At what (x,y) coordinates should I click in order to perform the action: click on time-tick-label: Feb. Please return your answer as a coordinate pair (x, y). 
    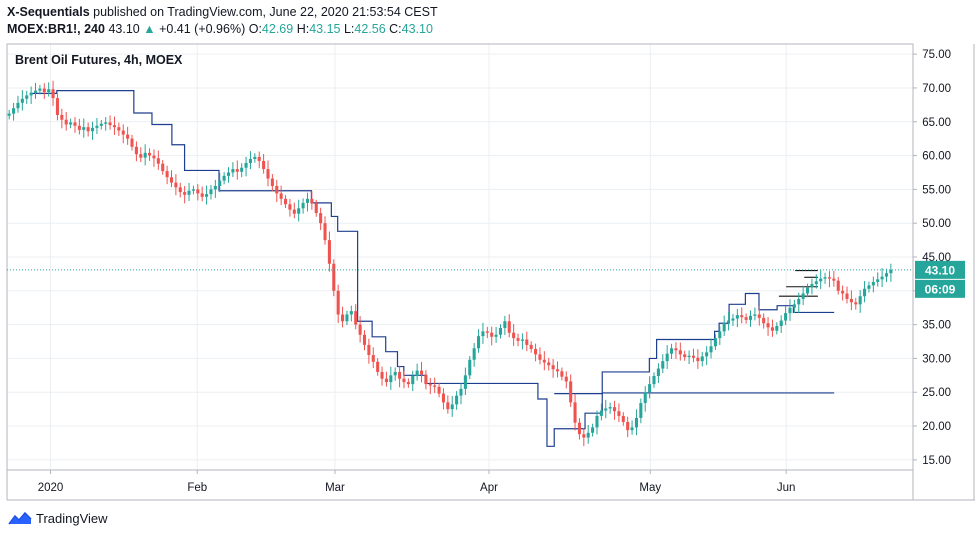
    Looking at the image, I should click on (197, 488).